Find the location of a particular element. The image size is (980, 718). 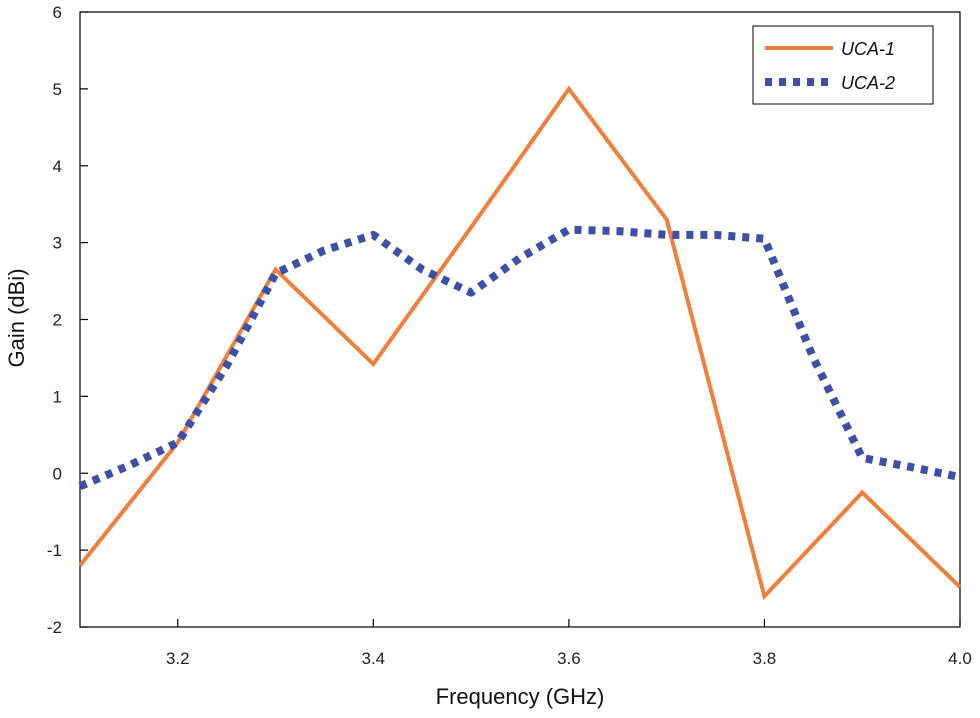

x-axis-title: Frequency (GHz) is located at coordinates (520, 696).